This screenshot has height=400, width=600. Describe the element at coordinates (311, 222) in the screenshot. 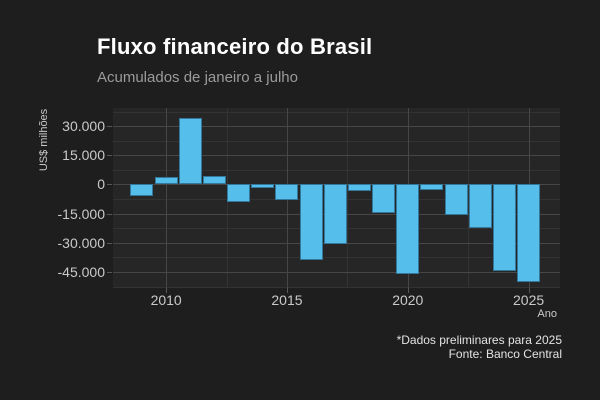

I see `bar-2016` at that location.